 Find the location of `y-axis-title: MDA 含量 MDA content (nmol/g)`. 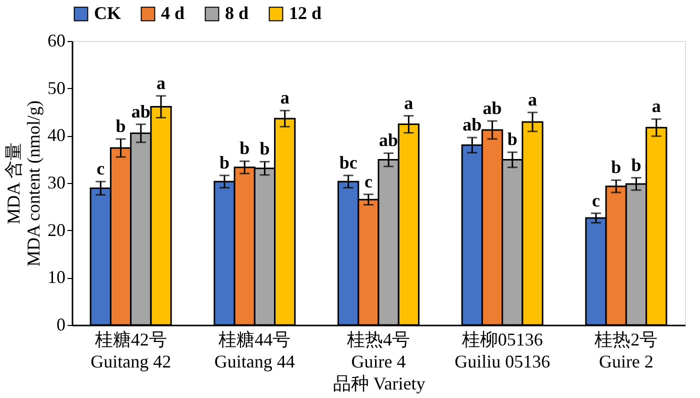

y-axis-title: MDA 含量 MDA content (nmol/g) is located at coordinates (24, 183).